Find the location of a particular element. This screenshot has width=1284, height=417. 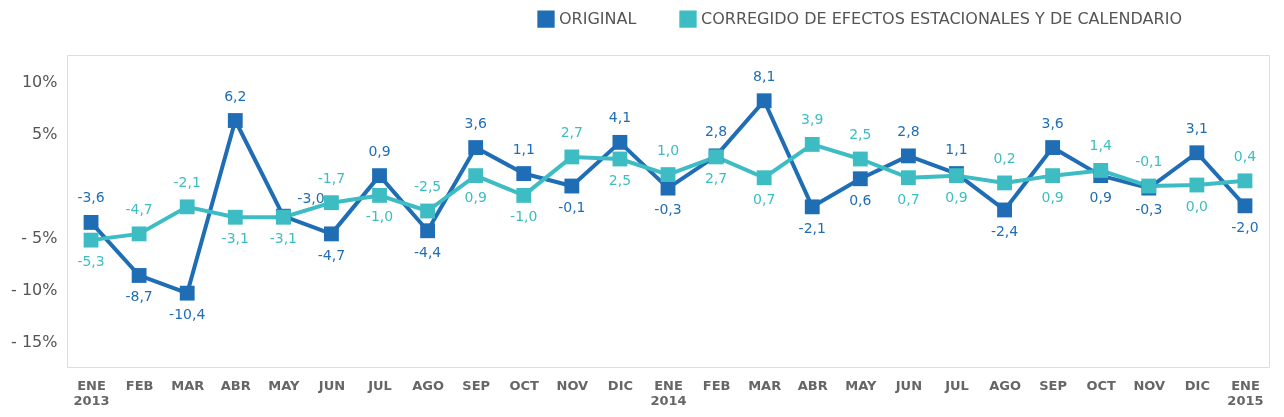

data-label: 4,1 is located at coordinates (620, 117).